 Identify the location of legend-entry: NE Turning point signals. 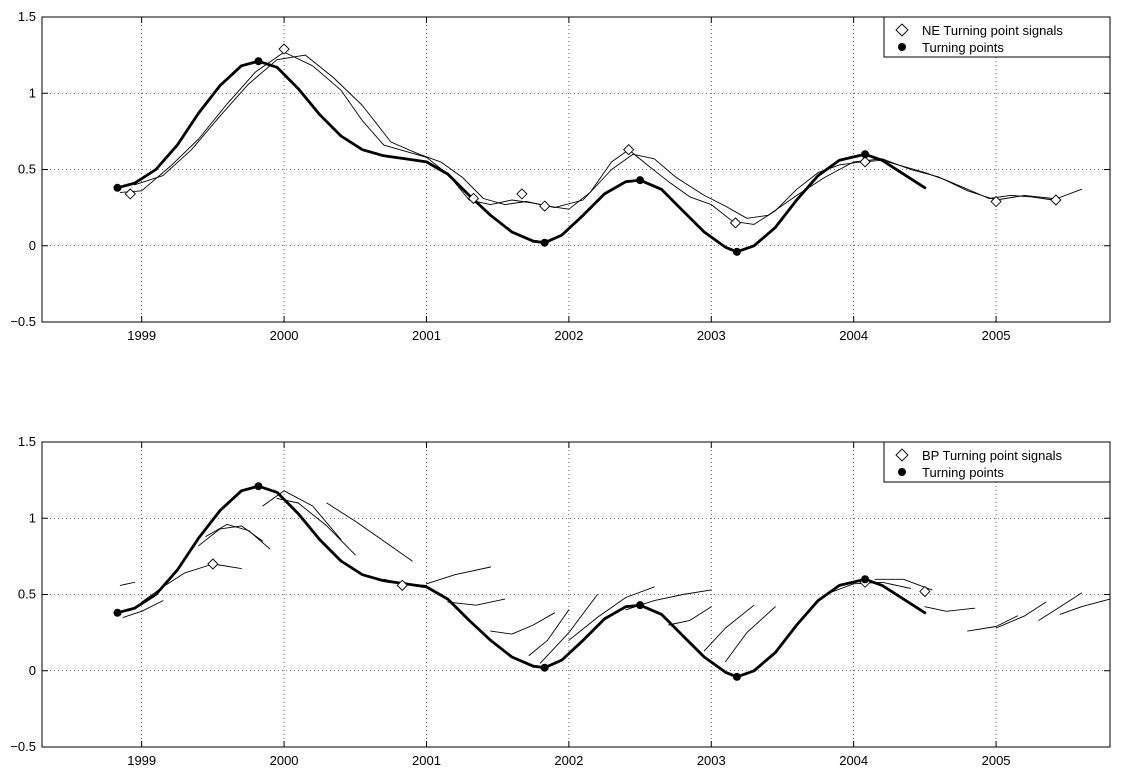
(992, 30).